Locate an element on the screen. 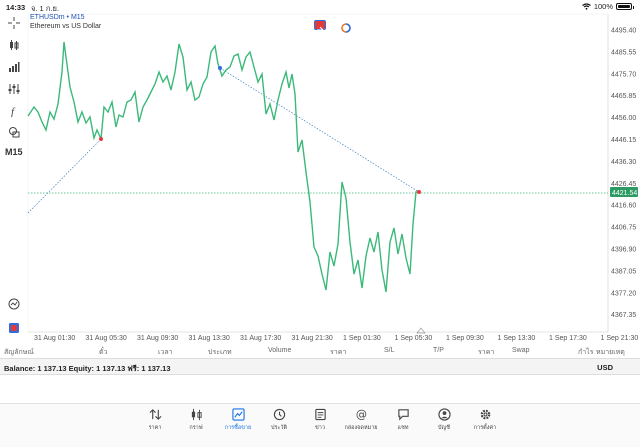  function-tool: f is located at coordinates (14, 111).